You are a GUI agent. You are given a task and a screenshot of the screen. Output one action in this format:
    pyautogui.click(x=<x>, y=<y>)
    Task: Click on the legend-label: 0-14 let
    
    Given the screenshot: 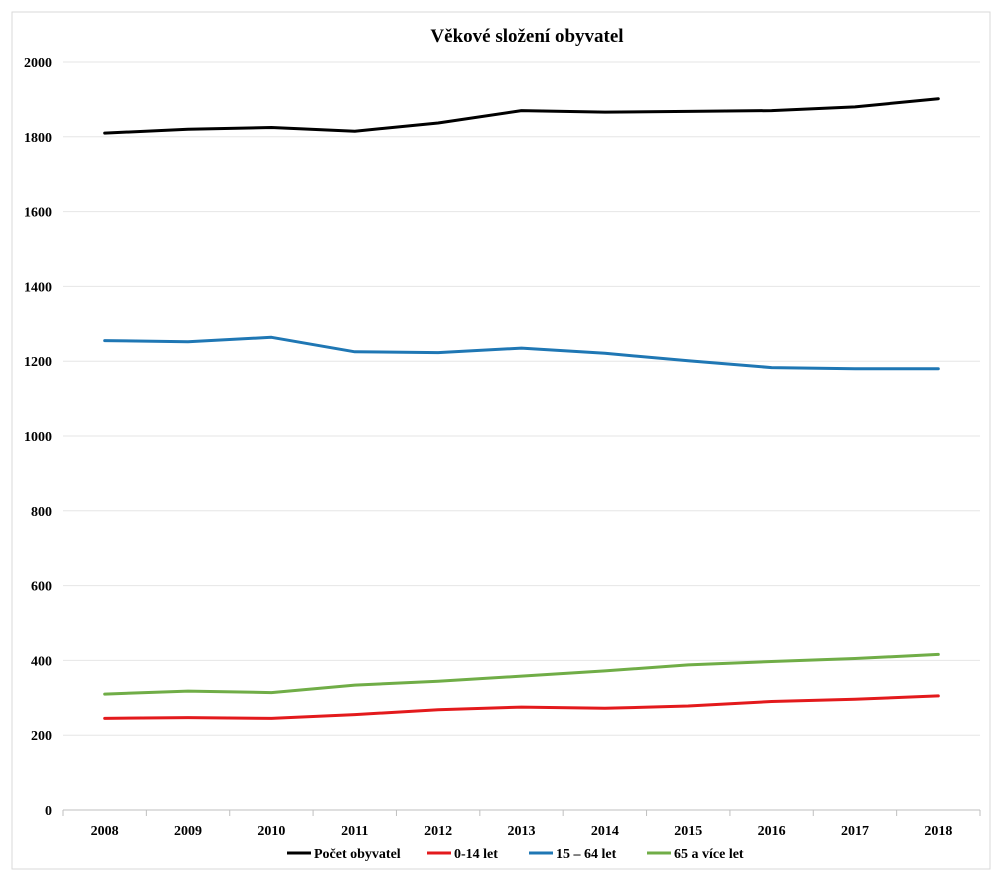 What is the action you would take?
    pyautogui.click(x=476, y=854)
    